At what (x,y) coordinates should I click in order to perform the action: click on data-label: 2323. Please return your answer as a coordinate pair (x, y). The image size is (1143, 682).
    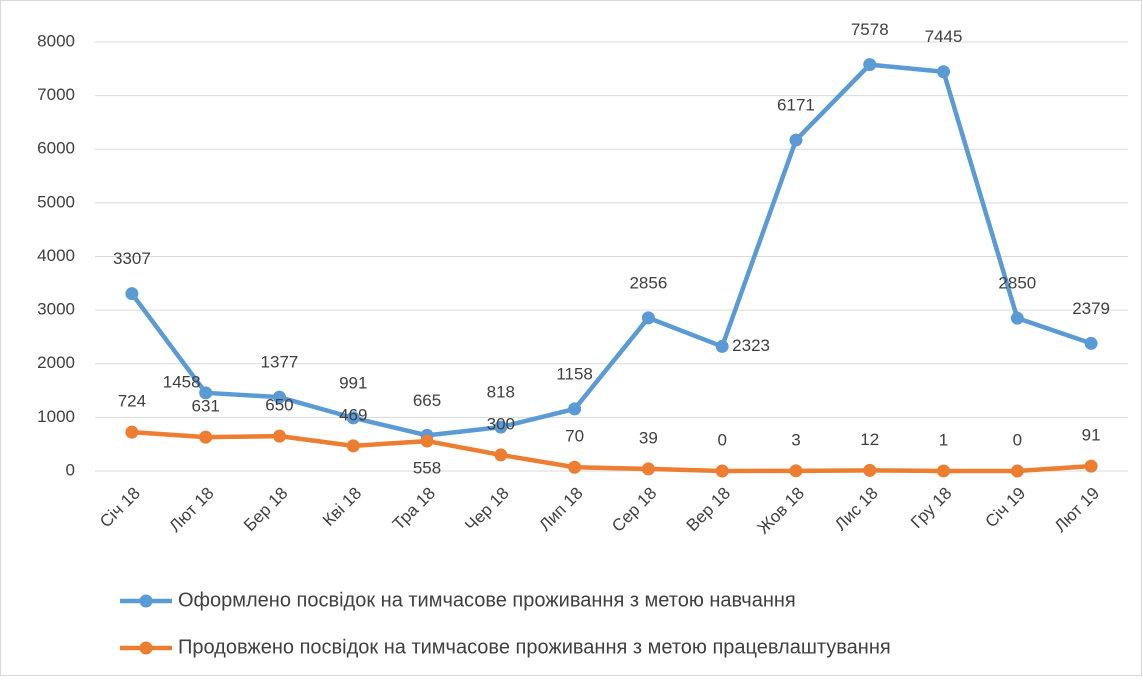
    Looking at the image, I should click on (751, 345).